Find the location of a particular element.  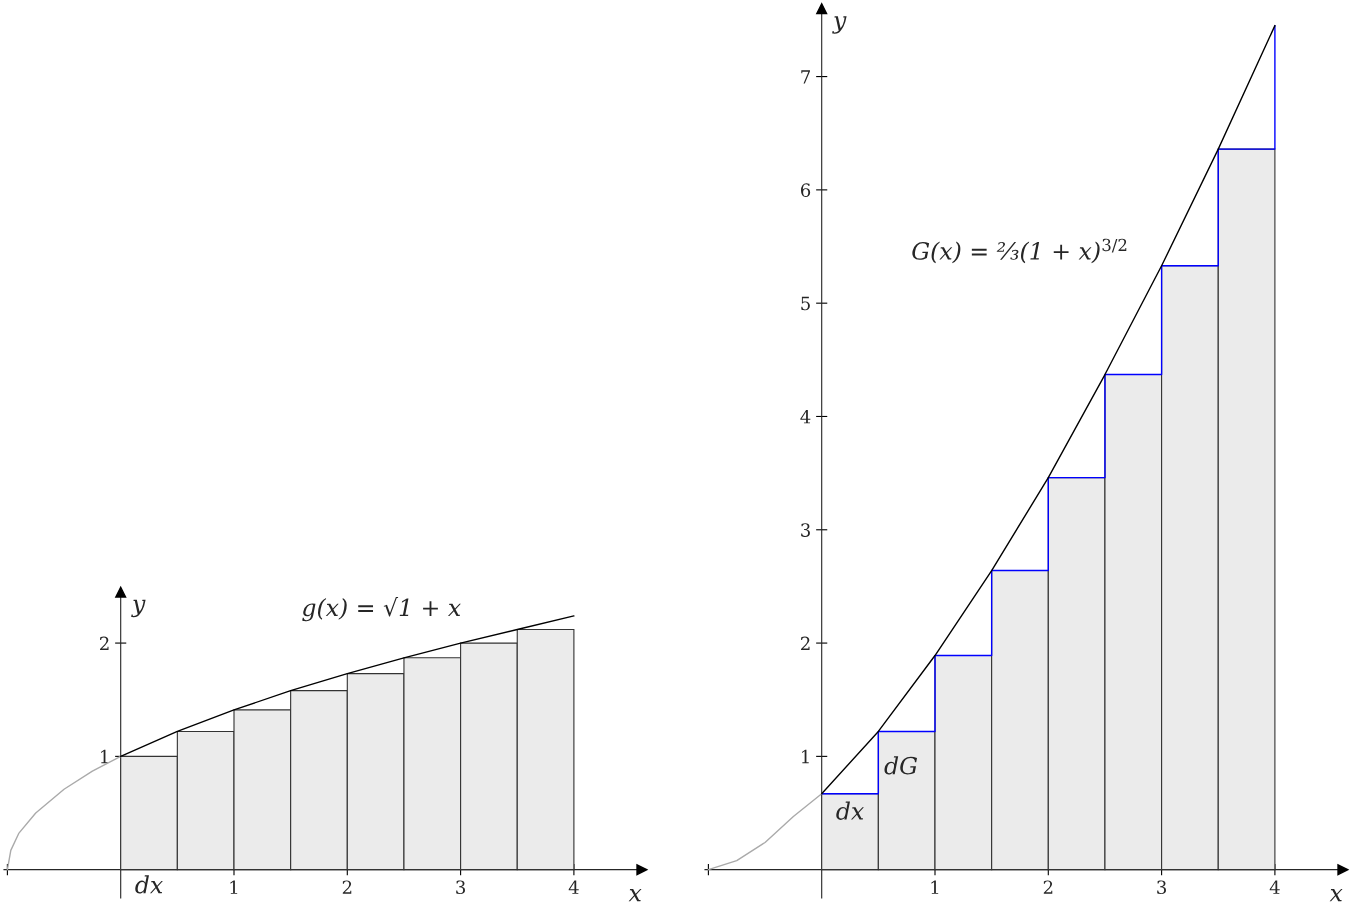

y-tick-label: 3 is located at coordinates (805, 530).